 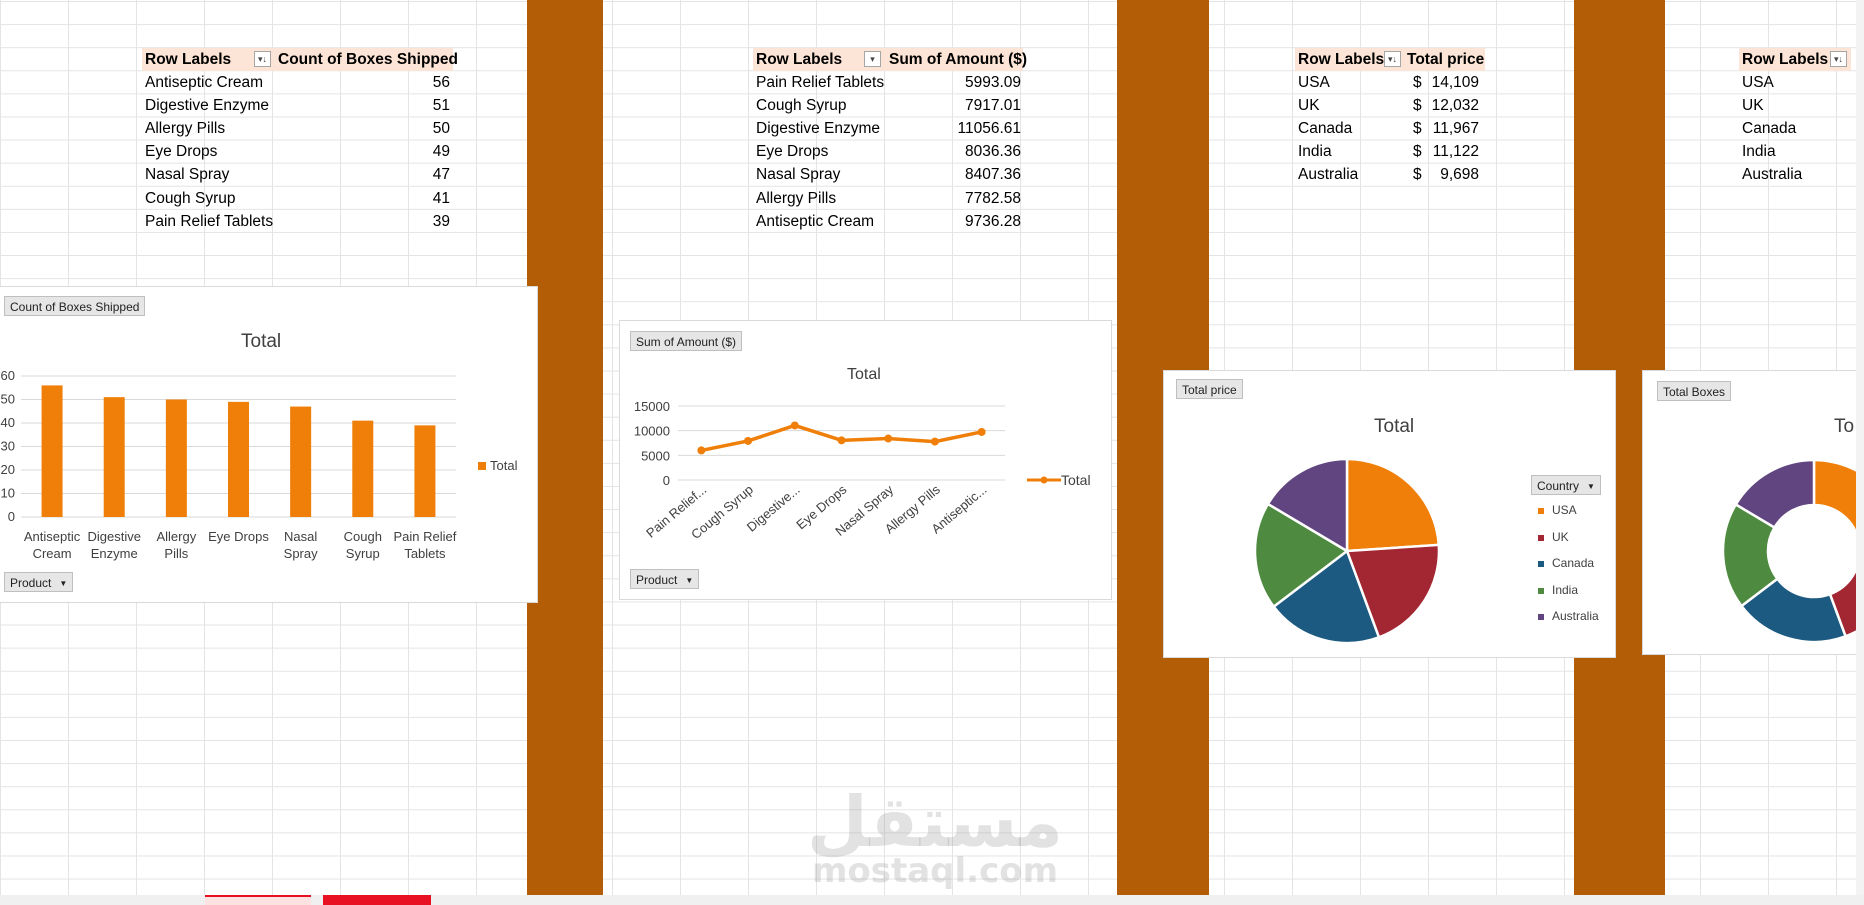 I want to click on legend-label: USA, so click(x=1564, y=510).